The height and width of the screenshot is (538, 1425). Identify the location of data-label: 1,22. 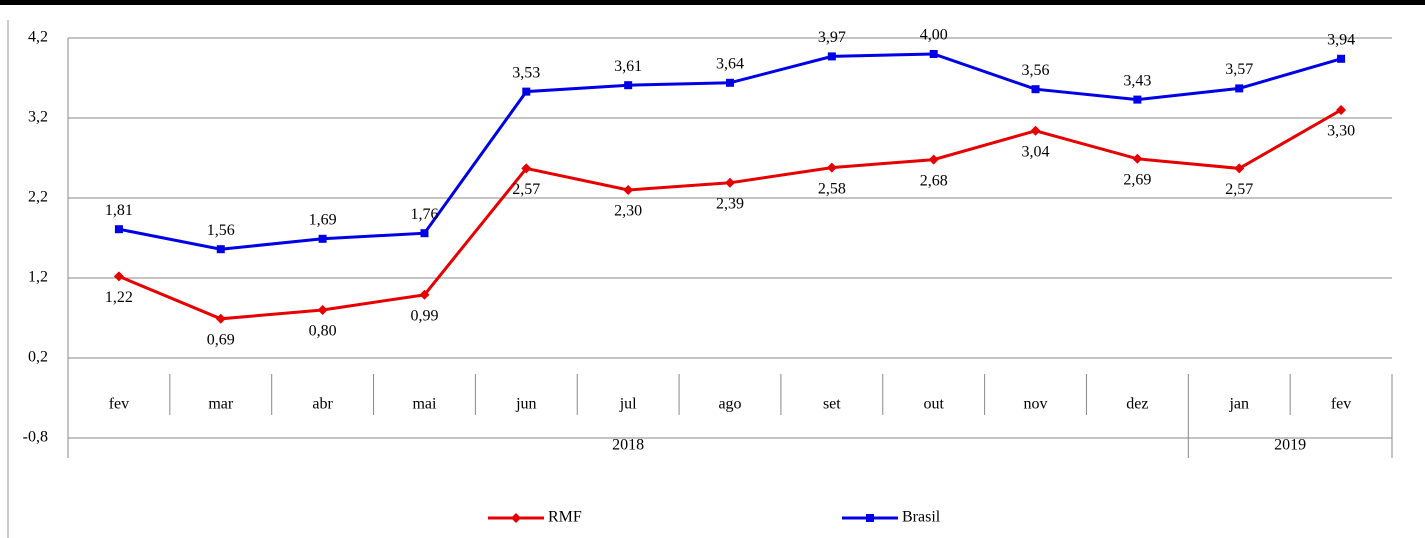
(119, 297).